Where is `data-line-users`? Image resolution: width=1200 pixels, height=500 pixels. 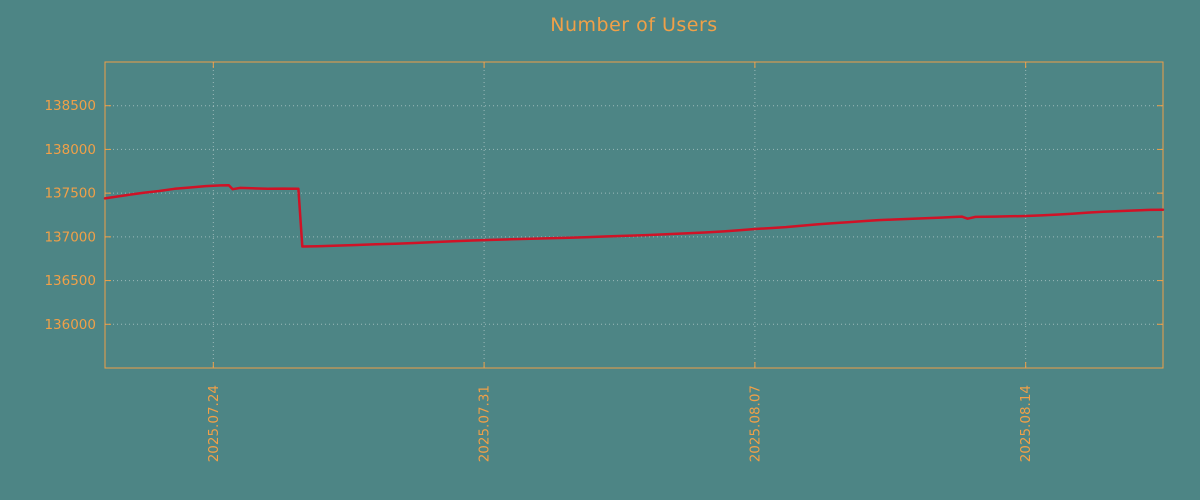 data-line-users is located at coordinates (634, 216).